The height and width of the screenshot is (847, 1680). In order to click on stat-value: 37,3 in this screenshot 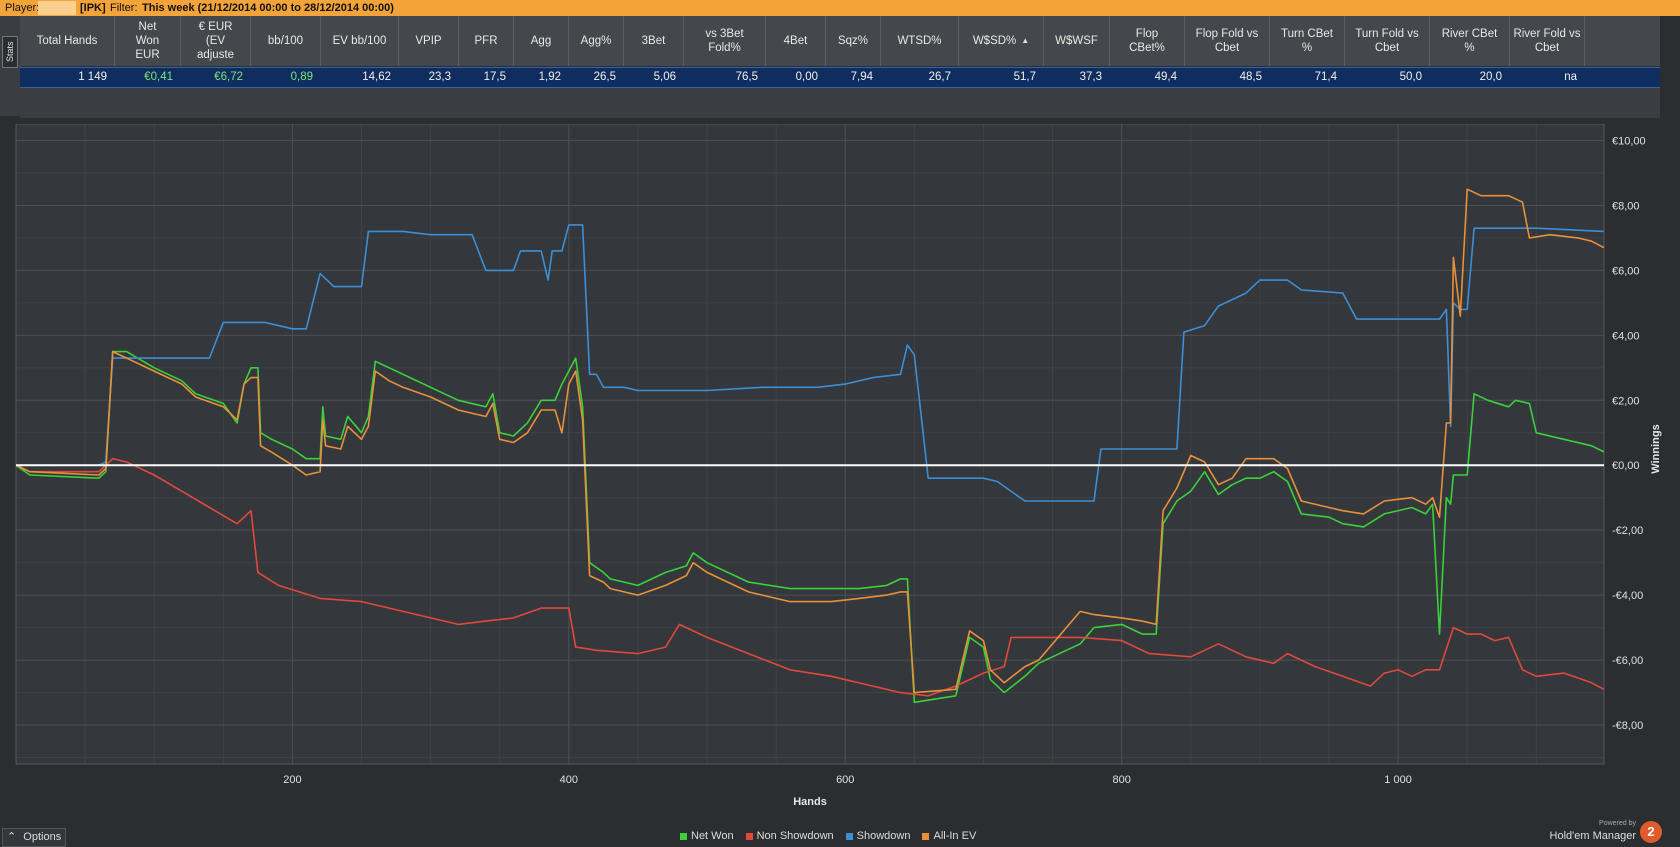, I will do `click(1090, 77)`.